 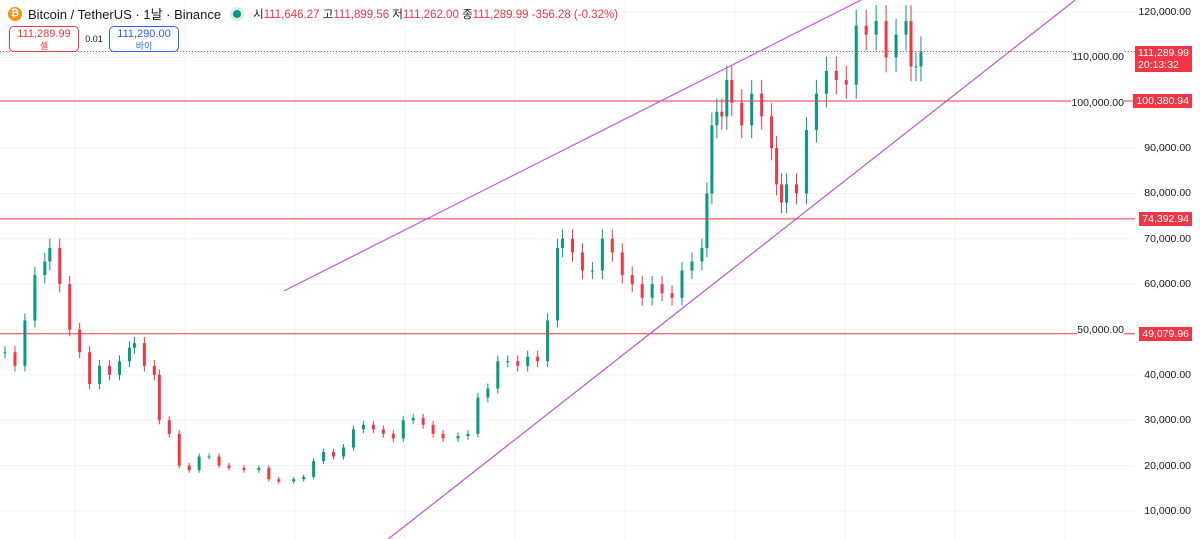 What do you see at coordinates (44, 46) in the screenshot?
I see `sell-label: 셀` at bounding box center [44, 46].